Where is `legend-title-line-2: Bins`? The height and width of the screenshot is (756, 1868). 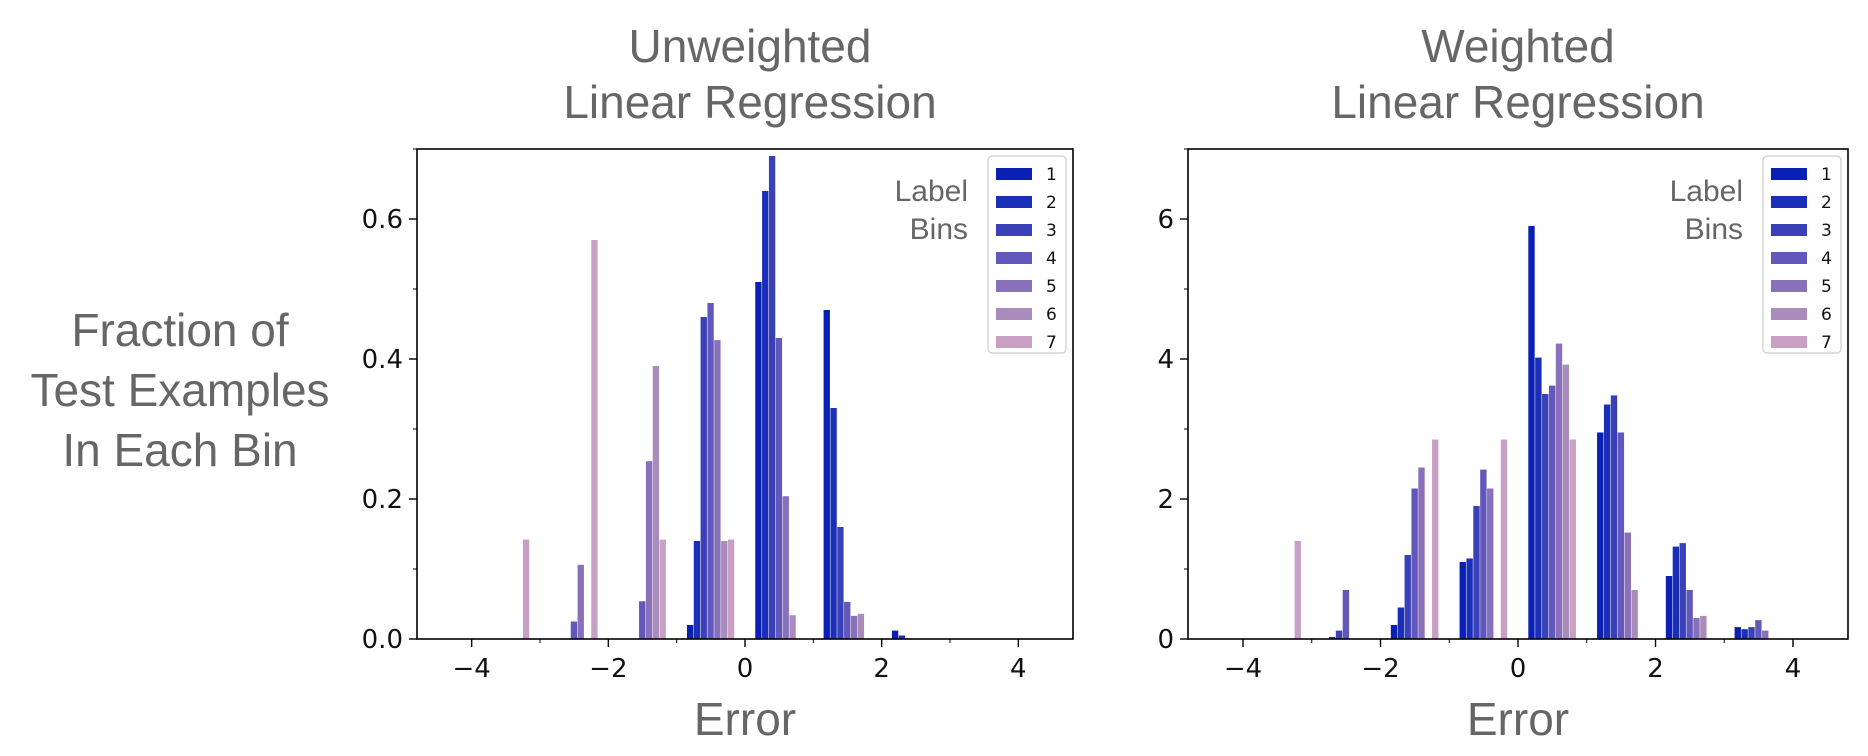
legend-title-line-2: Bins is located at coordinates (1714, 229).